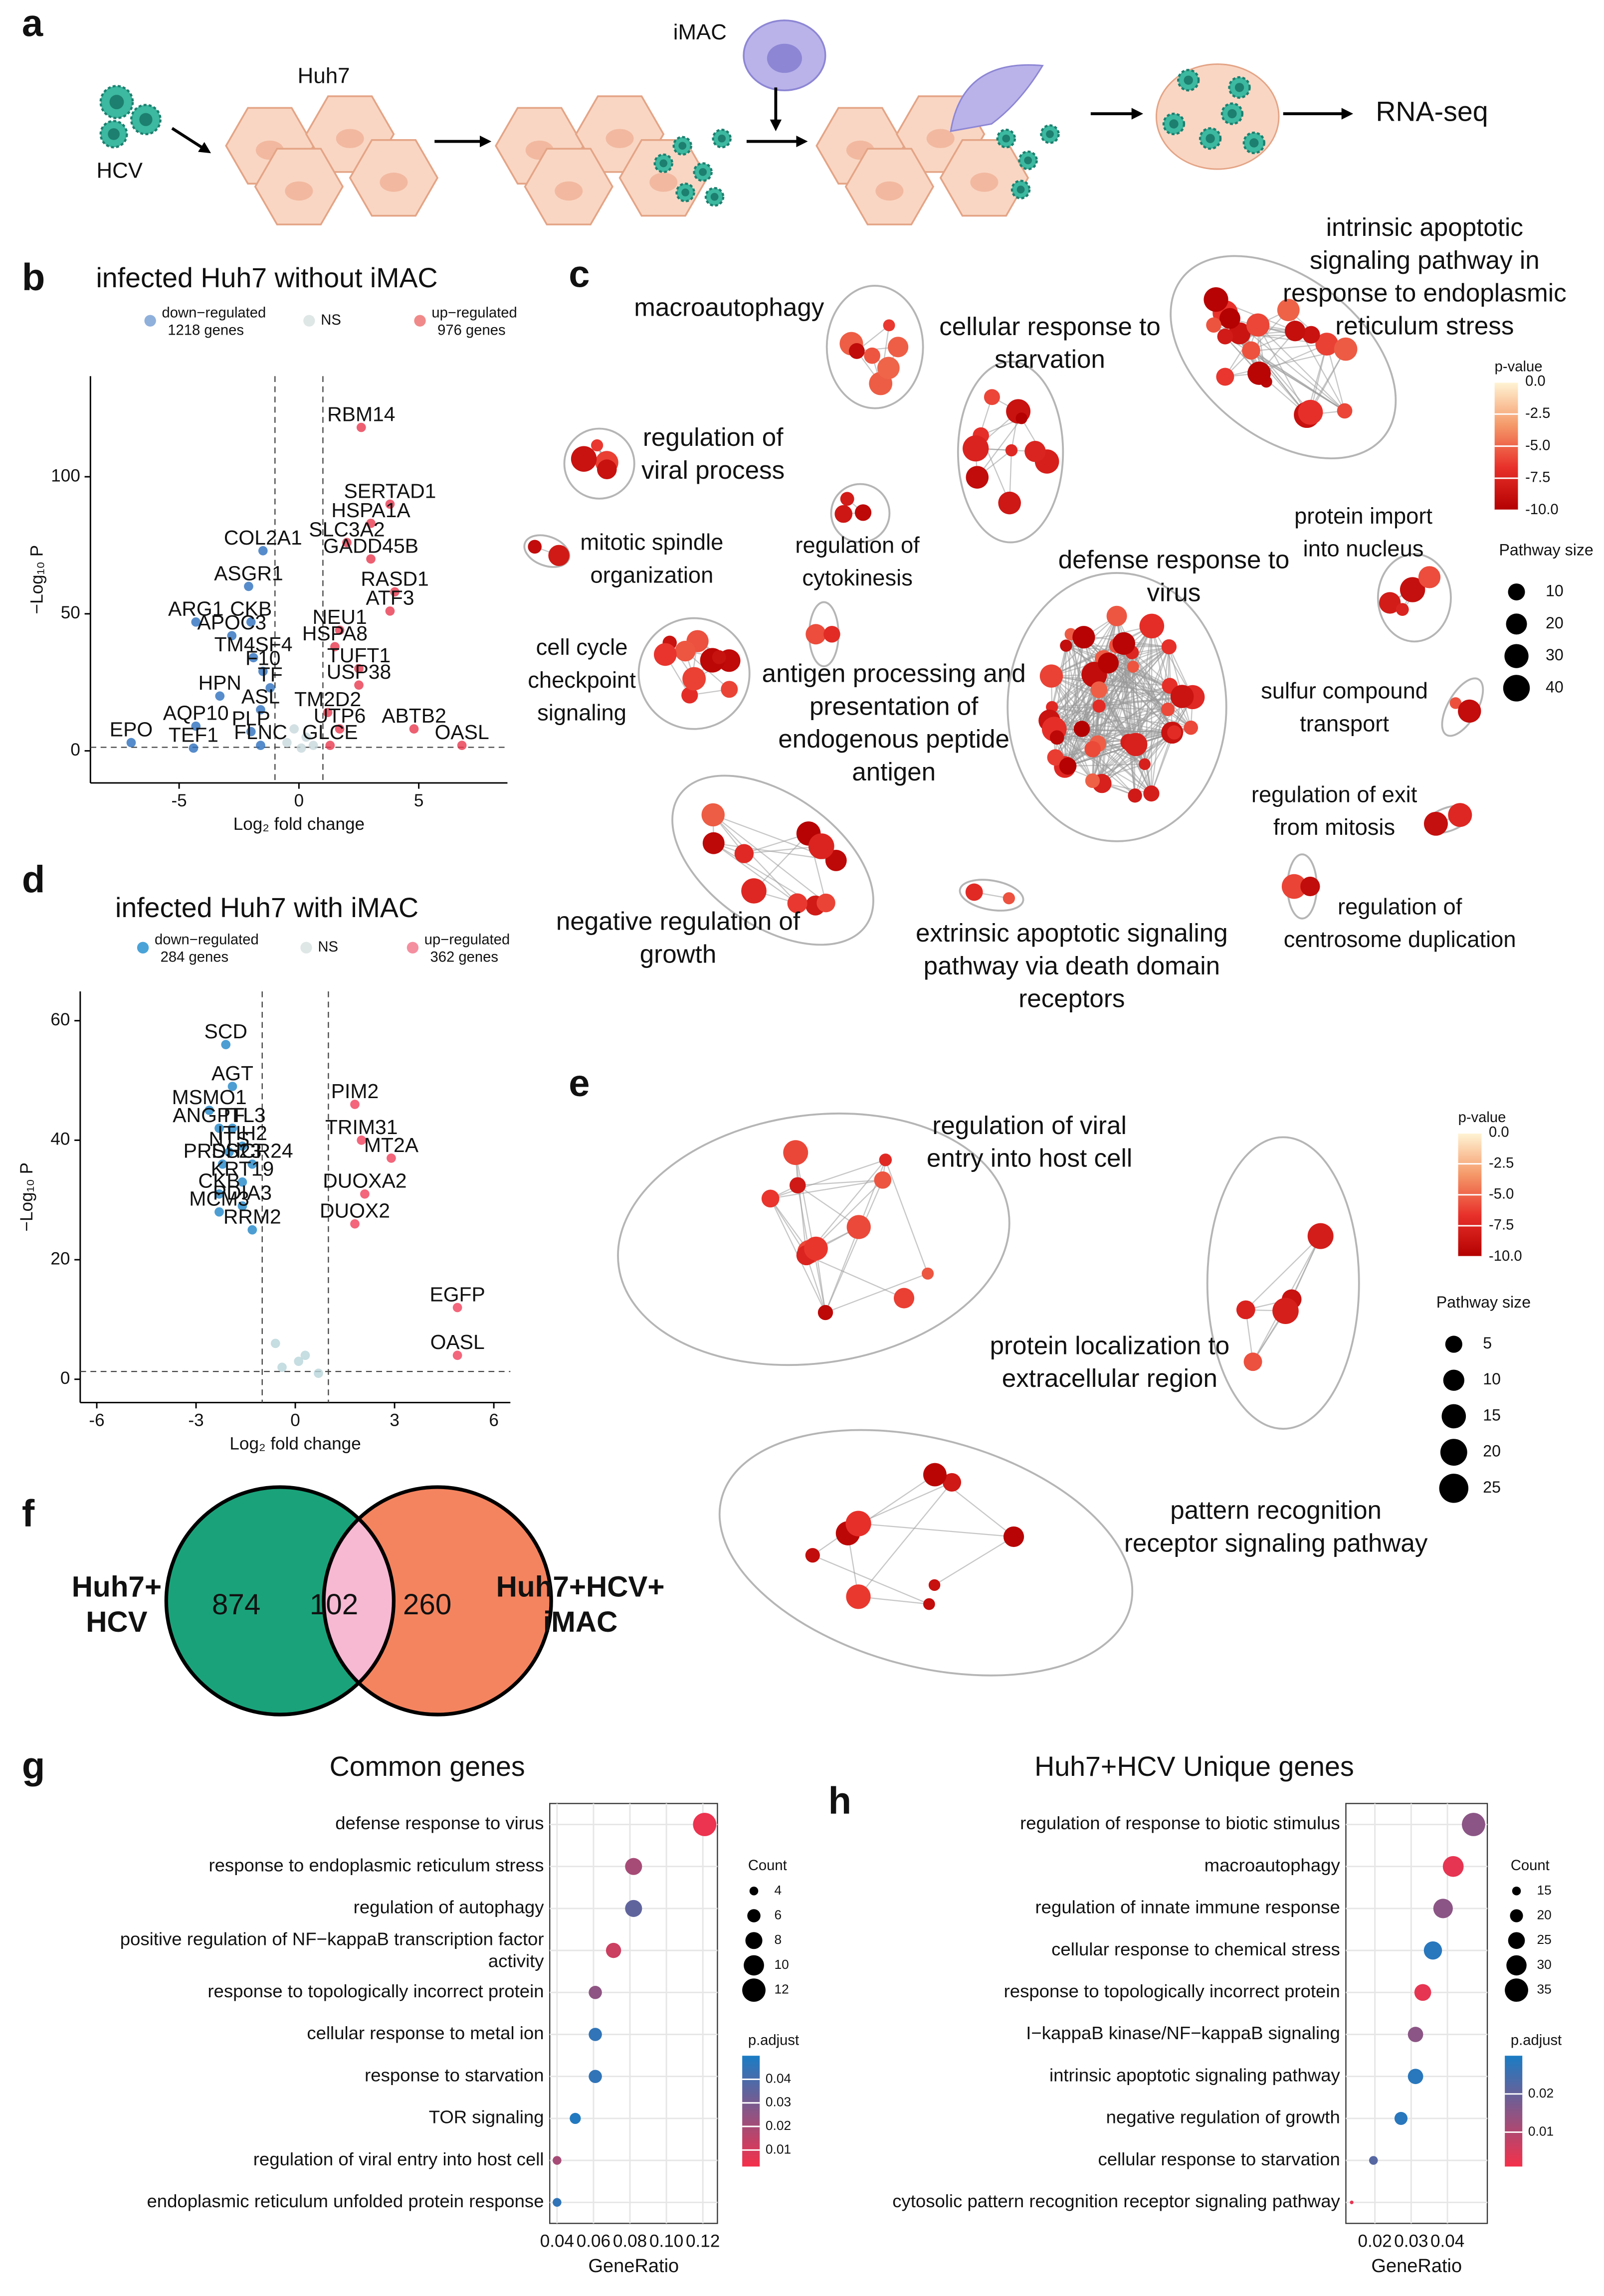  Describe the element at coordinates (70, 612) in the screenshot. I see `y-tick-label: 50` at that location.